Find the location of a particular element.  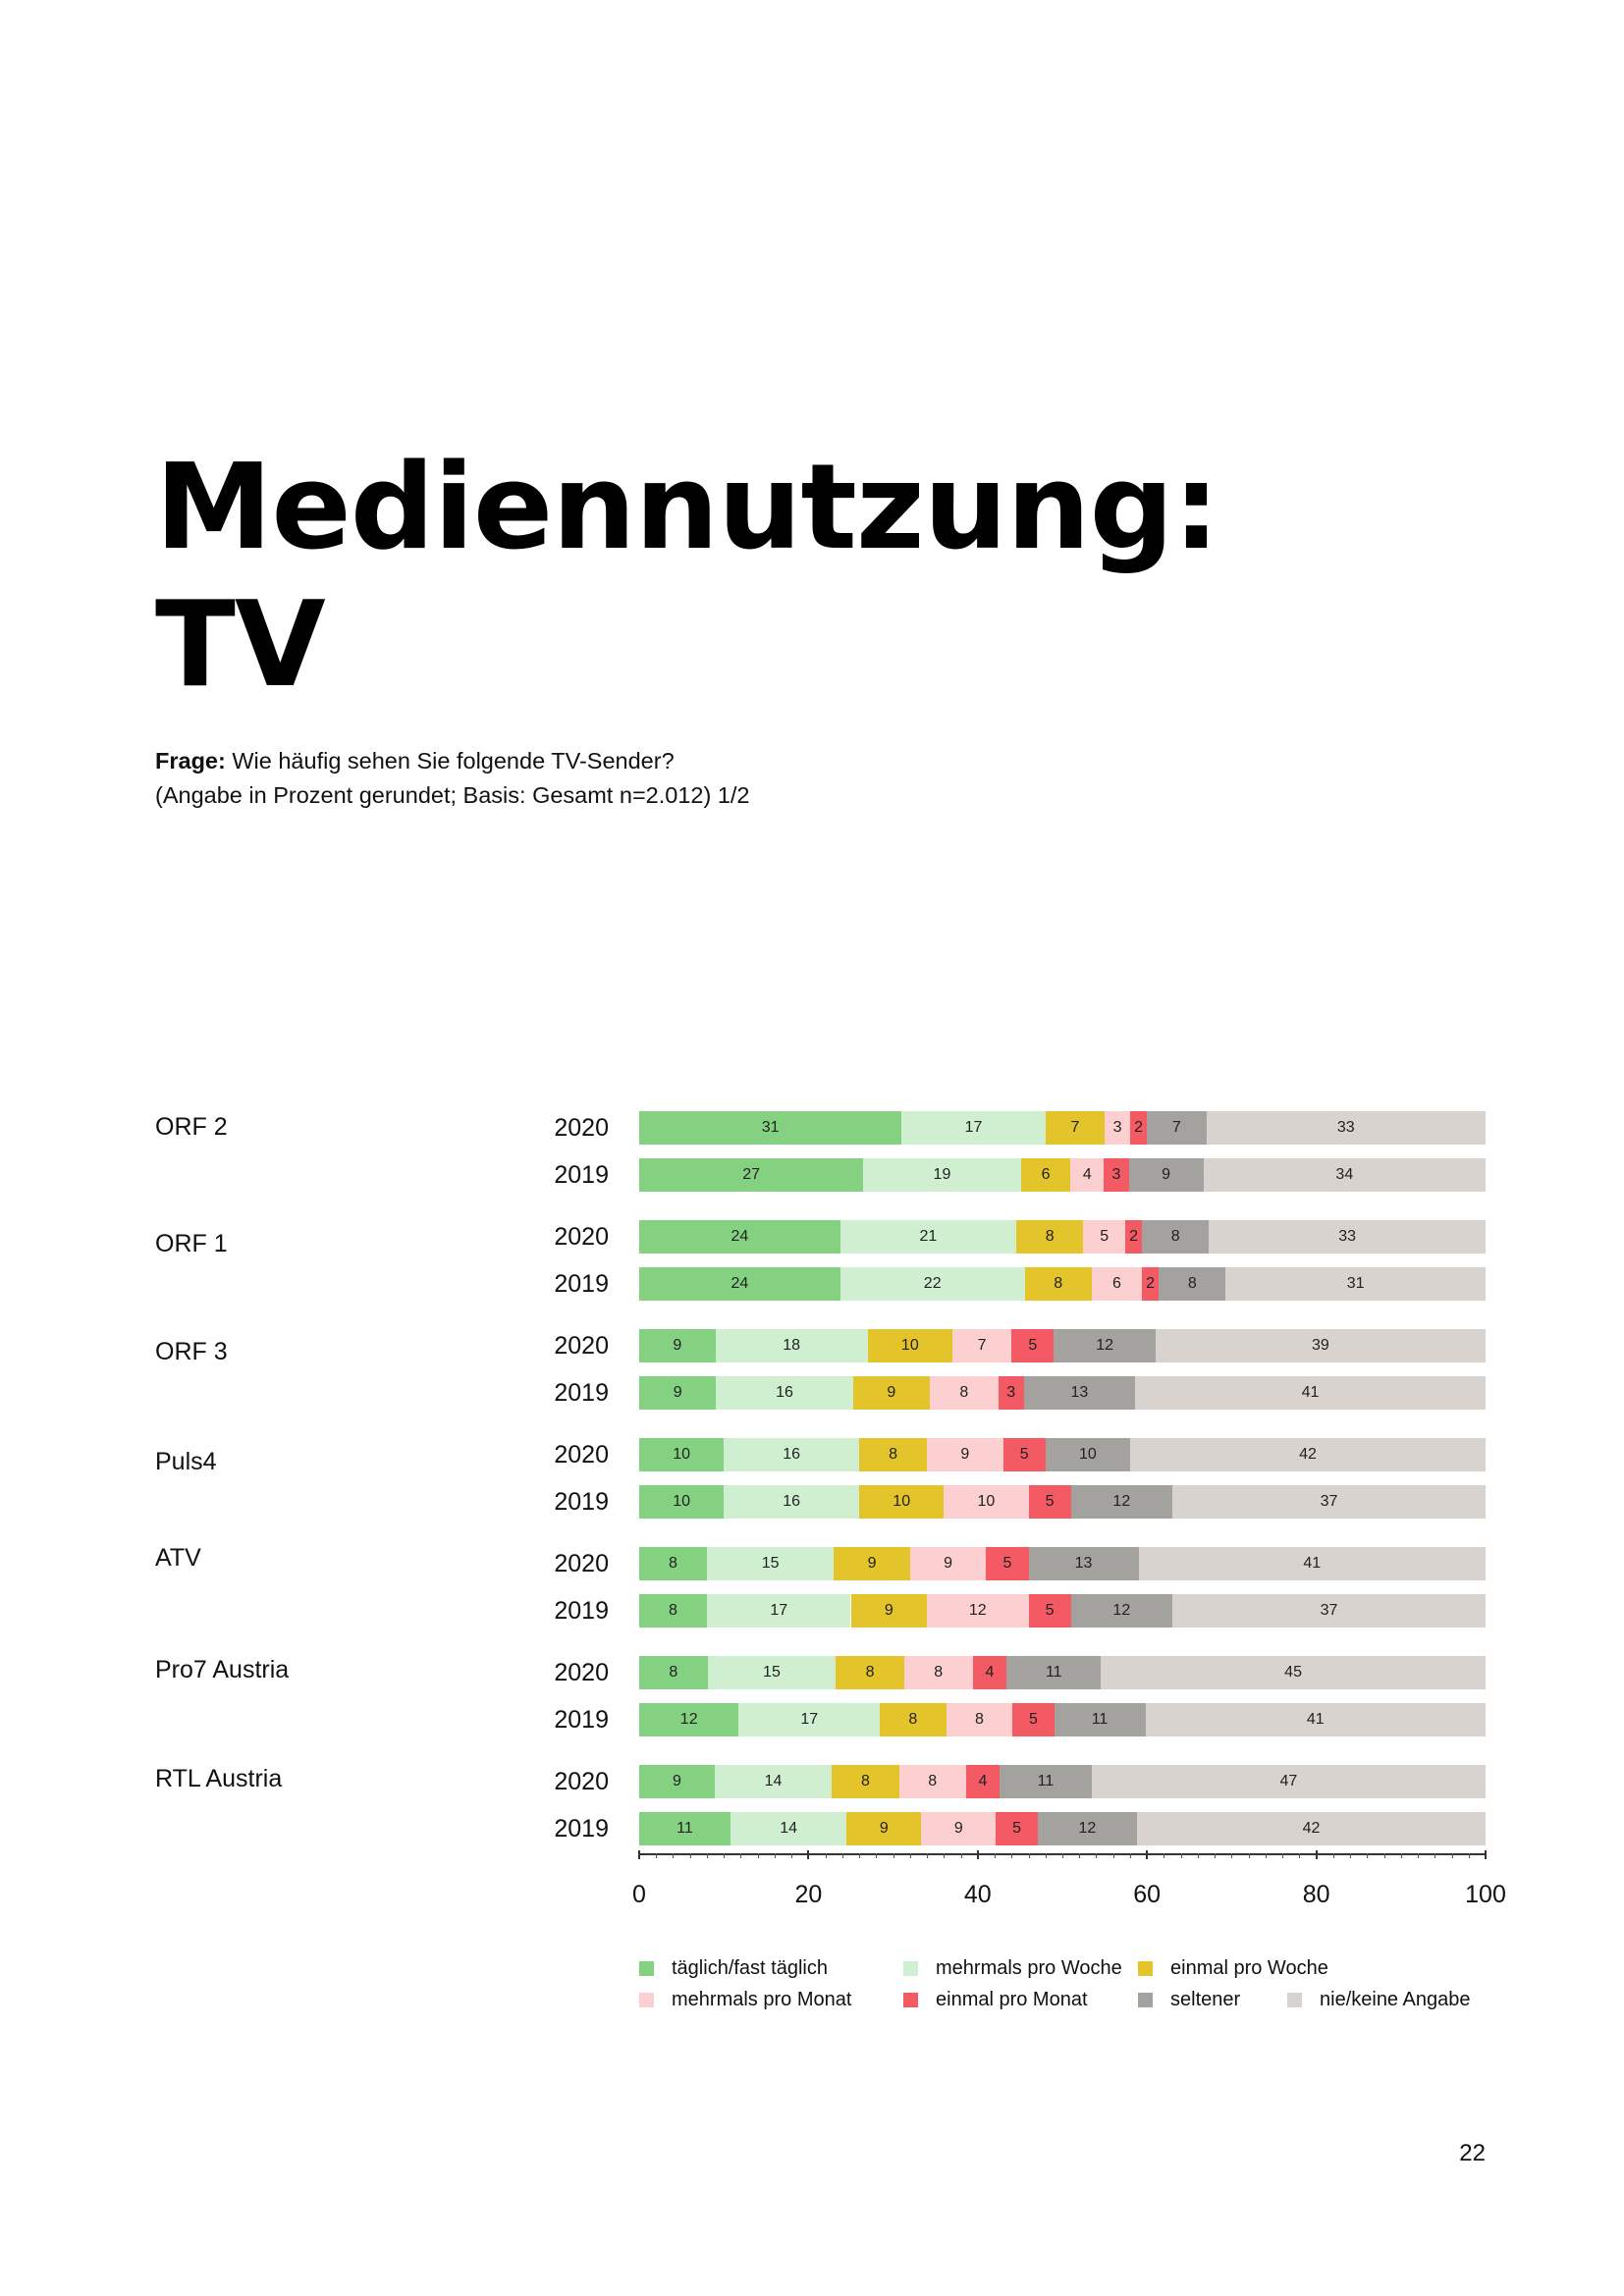

x-tick-label: 40 is located at coordinates (977, 1894).